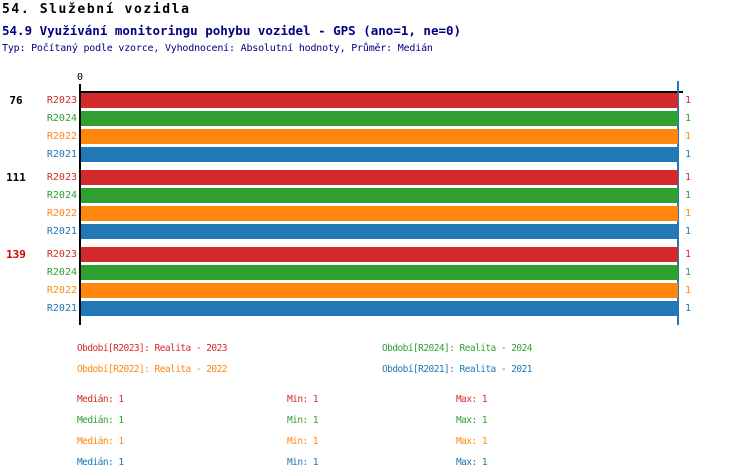 The width and height of the screenshot is (750, 476). What do you see at coordinates (379, 195) in the screenshot?
I see `bar-111-R2024` at bounding box center [379, 195].